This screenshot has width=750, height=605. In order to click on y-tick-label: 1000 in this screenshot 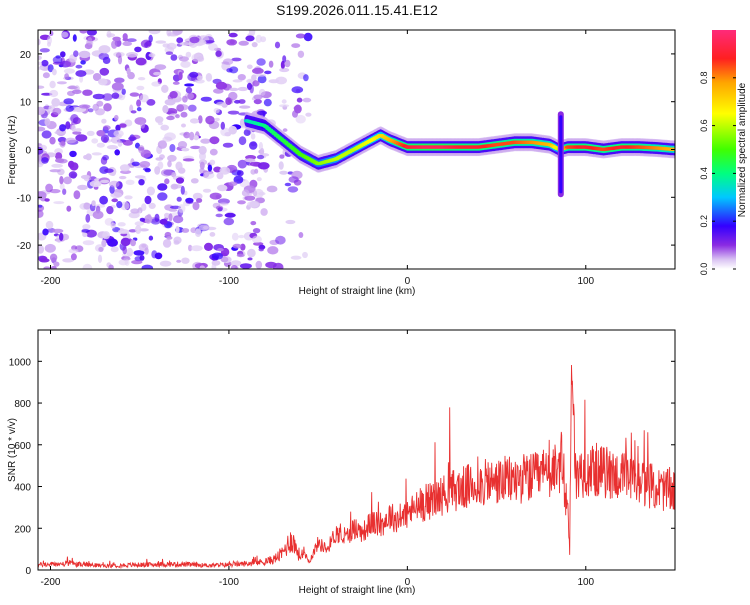, I will do `click(20, 362)`.